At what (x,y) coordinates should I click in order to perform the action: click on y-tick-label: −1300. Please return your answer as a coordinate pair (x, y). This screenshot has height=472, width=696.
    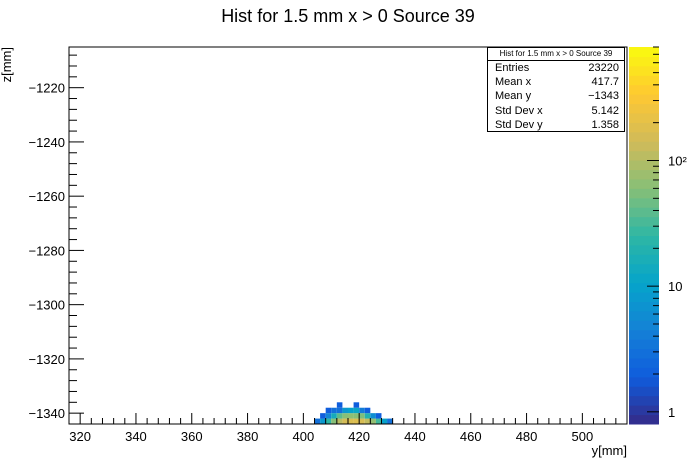
    Looking at the image, I should click on (46, 305).